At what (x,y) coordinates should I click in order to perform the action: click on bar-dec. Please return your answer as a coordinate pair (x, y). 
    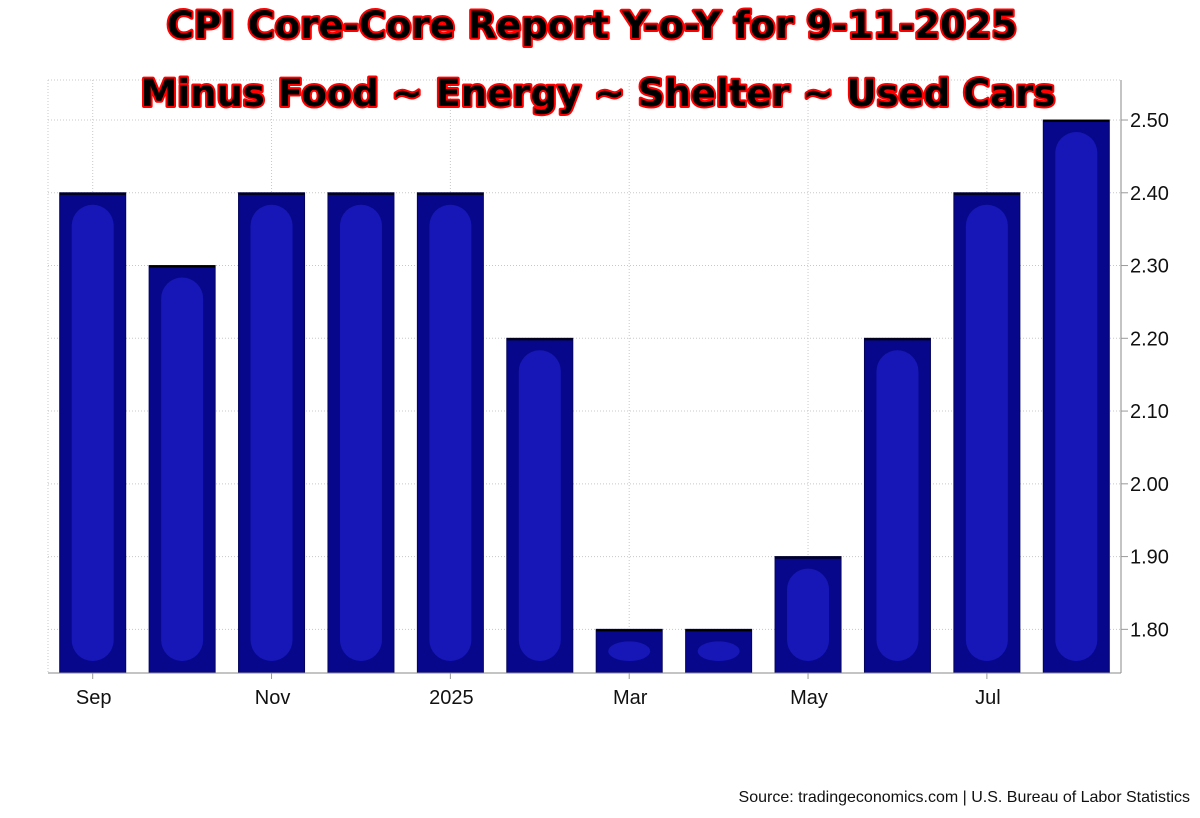
    Looking at the image, I should click on (361, 433).